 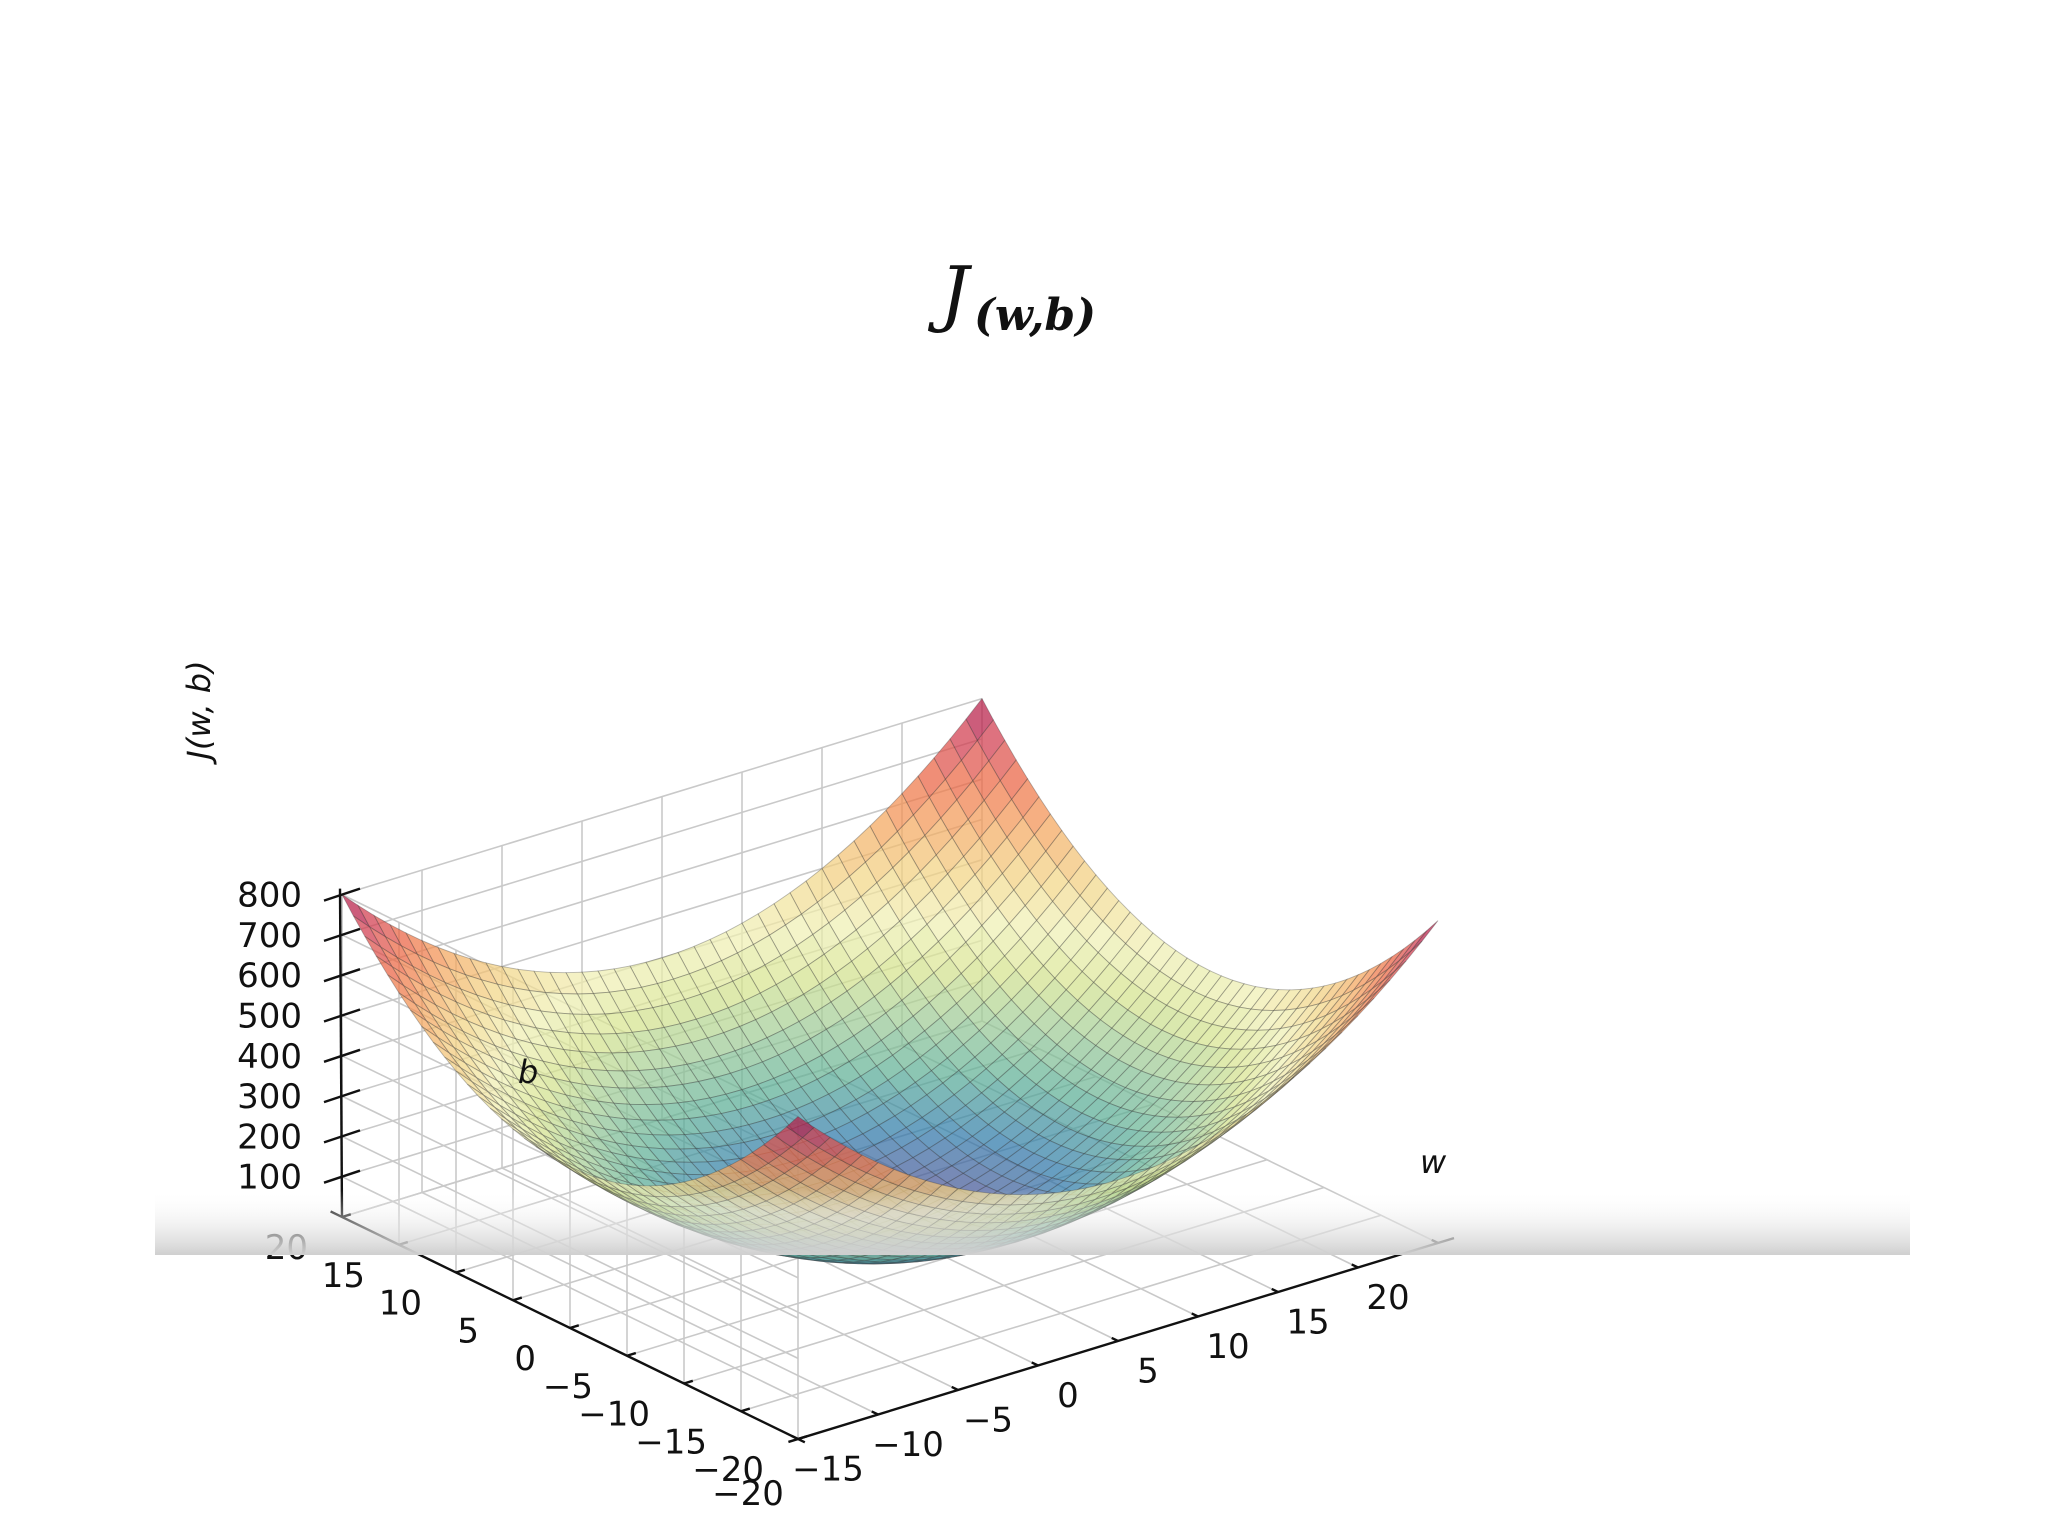 What do you see at coordinates (1307, 1323) in the screenshot?
I see `w-tick-label: 15` at bounding box center [1307, 1323].